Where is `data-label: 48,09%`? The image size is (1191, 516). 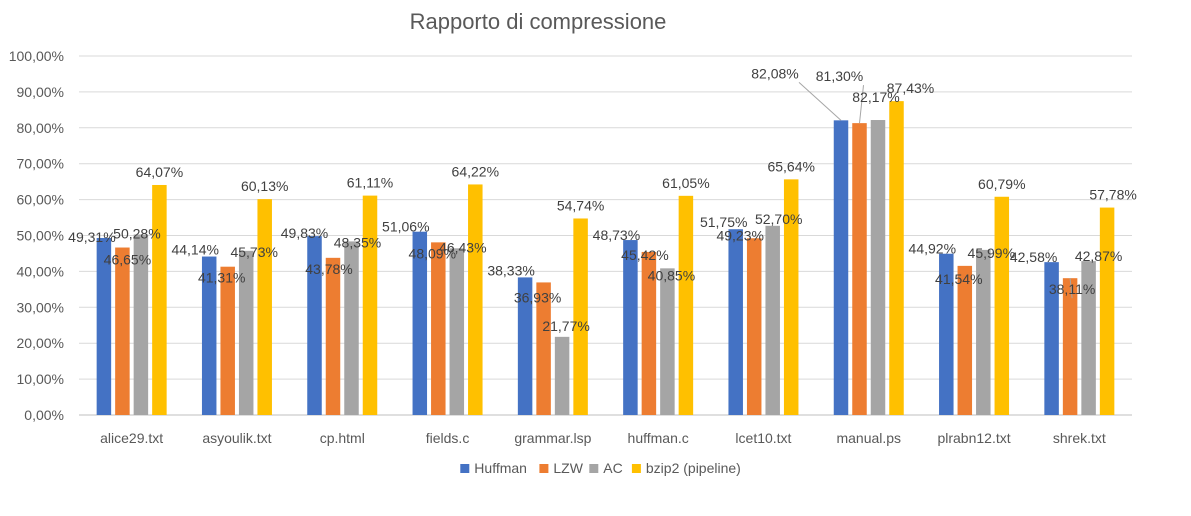
data-label: 48,09% is located at coordinates (432, 253).